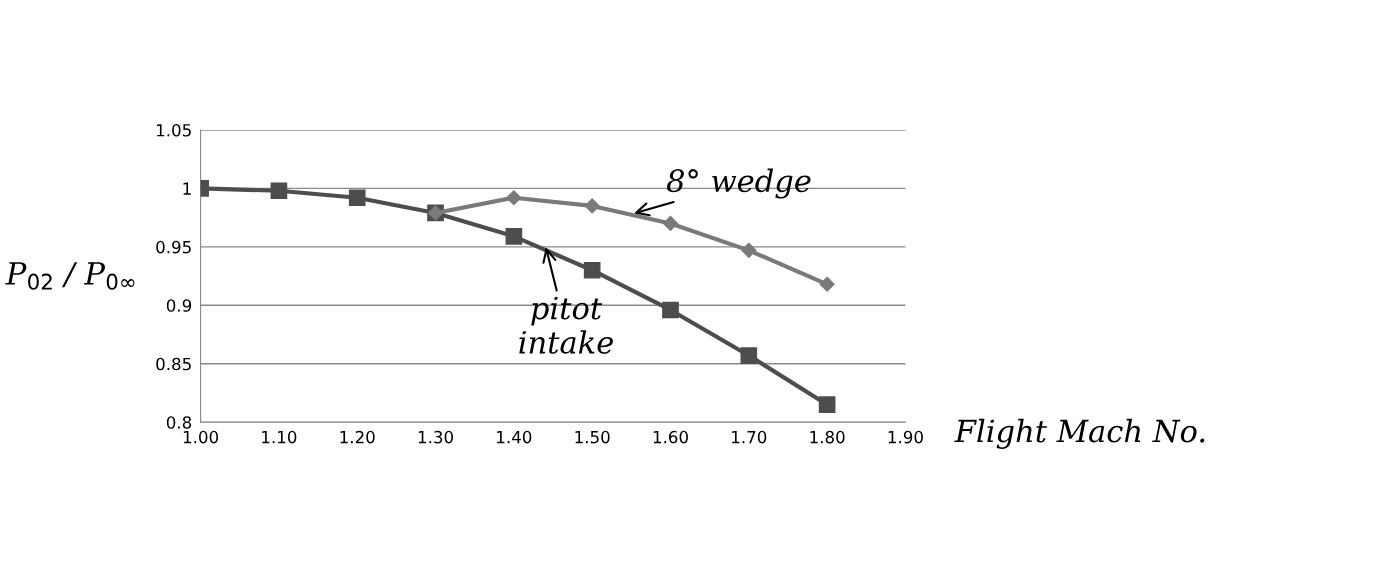 The height and width of the screenshot is (588, 1393). Describe the element at coordinates (592, 437) in the screenshot. I see `x-tick-label: 1.50` at that location.